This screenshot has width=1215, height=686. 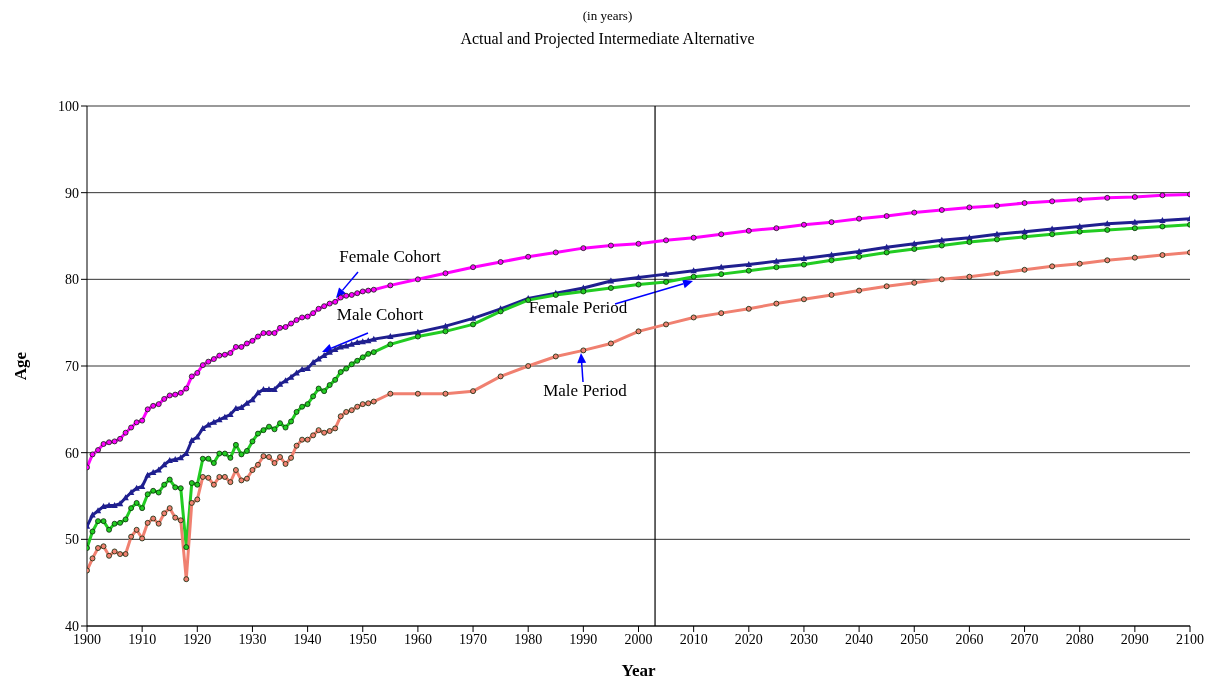 What do you see at coordinates (362, 639) in the screenshot?
I see `x-tick-label: 1950` at bounding box center [362, 639].